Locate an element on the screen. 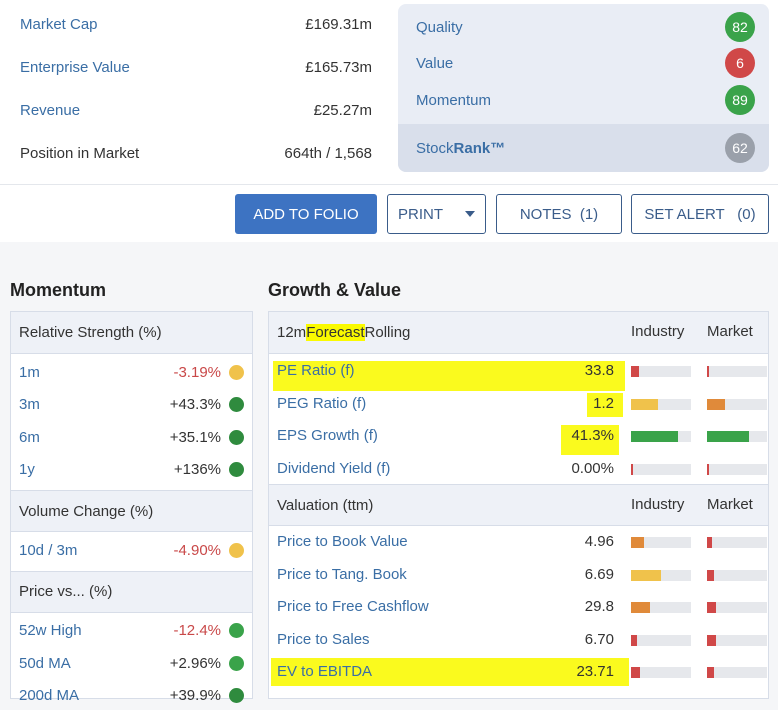  metric-value: 6.69 is located at coordinates (599, 574).